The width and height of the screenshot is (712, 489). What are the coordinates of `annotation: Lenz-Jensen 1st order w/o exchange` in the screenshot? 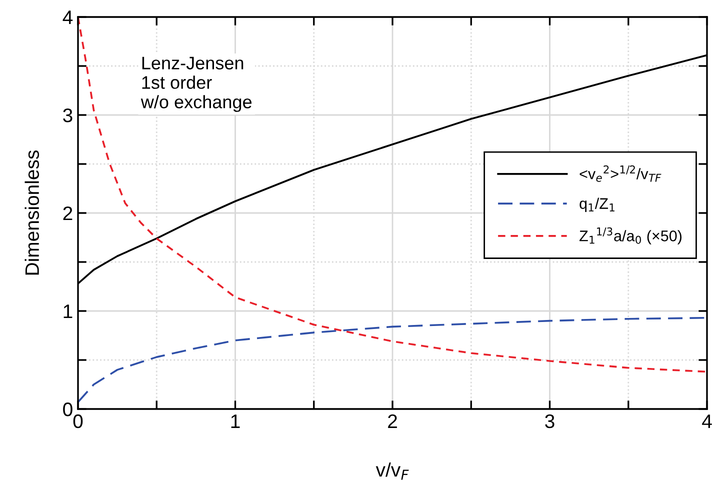 It's located at (196, 84).